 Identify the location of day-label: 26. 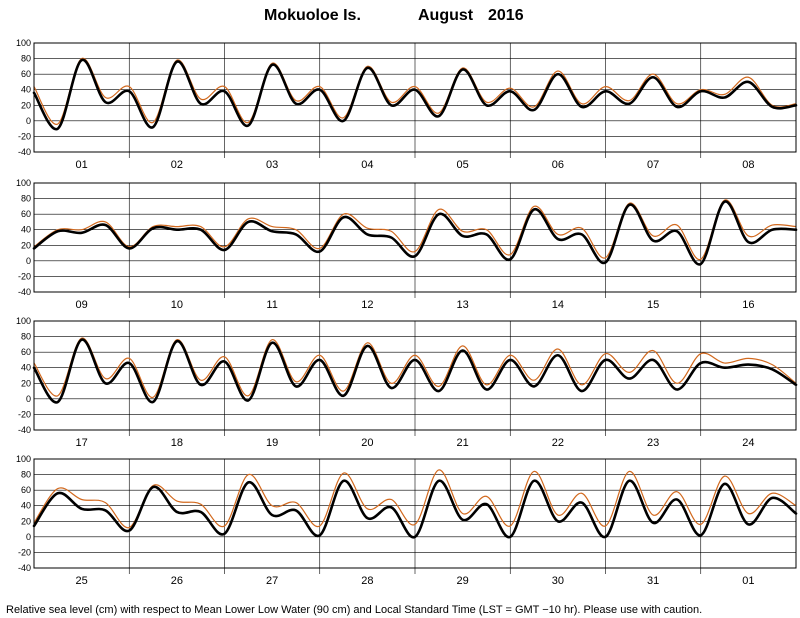
(177, 581).